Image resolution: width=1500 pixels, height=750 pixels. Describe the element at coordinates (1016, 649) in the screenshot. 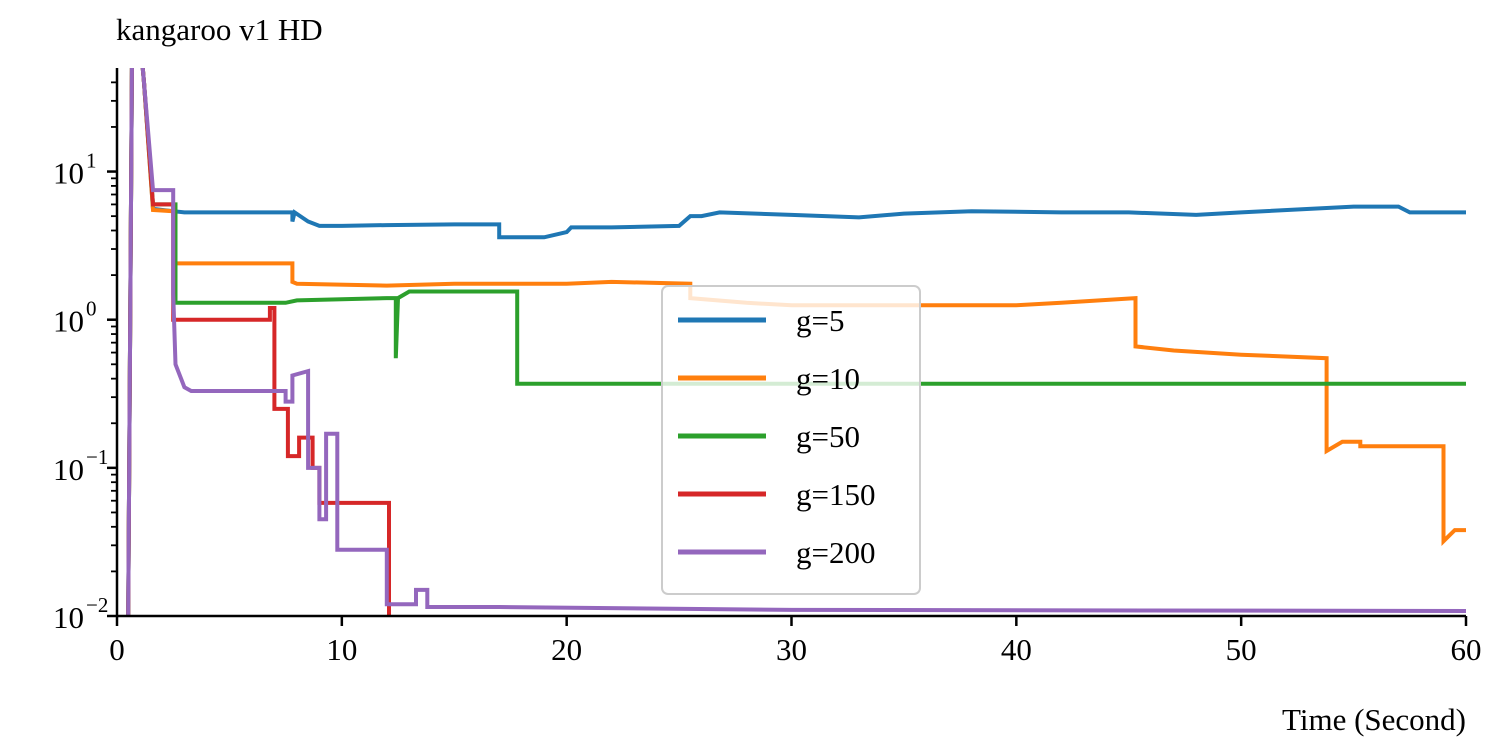

I see `x-tick-label-4: 40` at that location.